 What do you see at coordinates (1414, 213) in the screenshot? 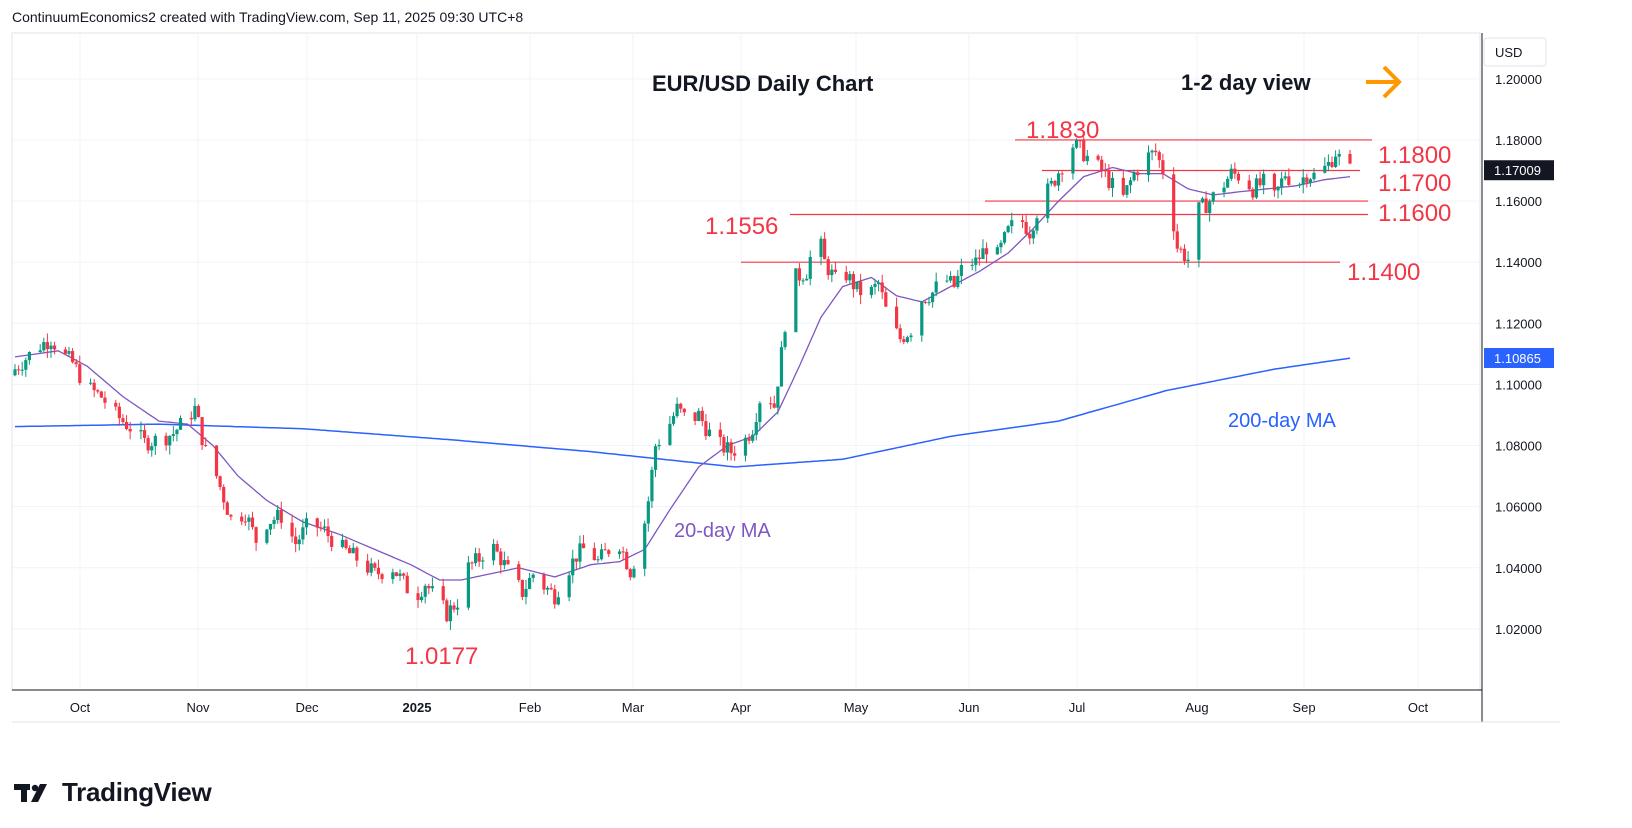
I see `level-label-1.1600: 1.1600` at bounding box center [1414, 213].